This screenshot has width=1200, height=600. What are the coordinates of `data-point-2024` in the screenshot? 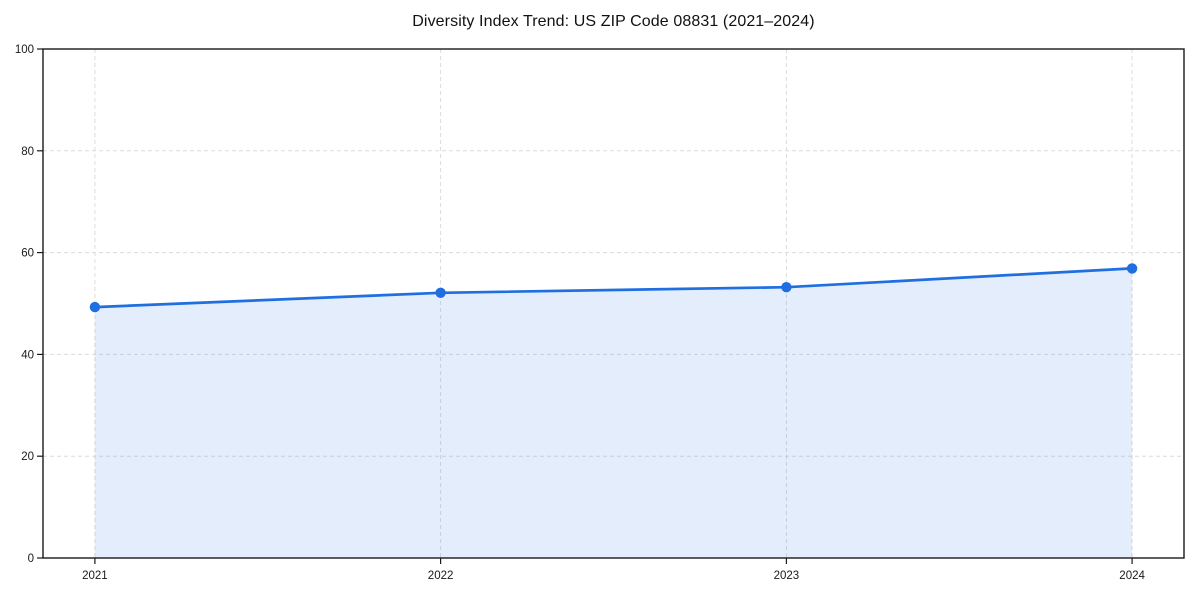 It's located at (1132, 268).